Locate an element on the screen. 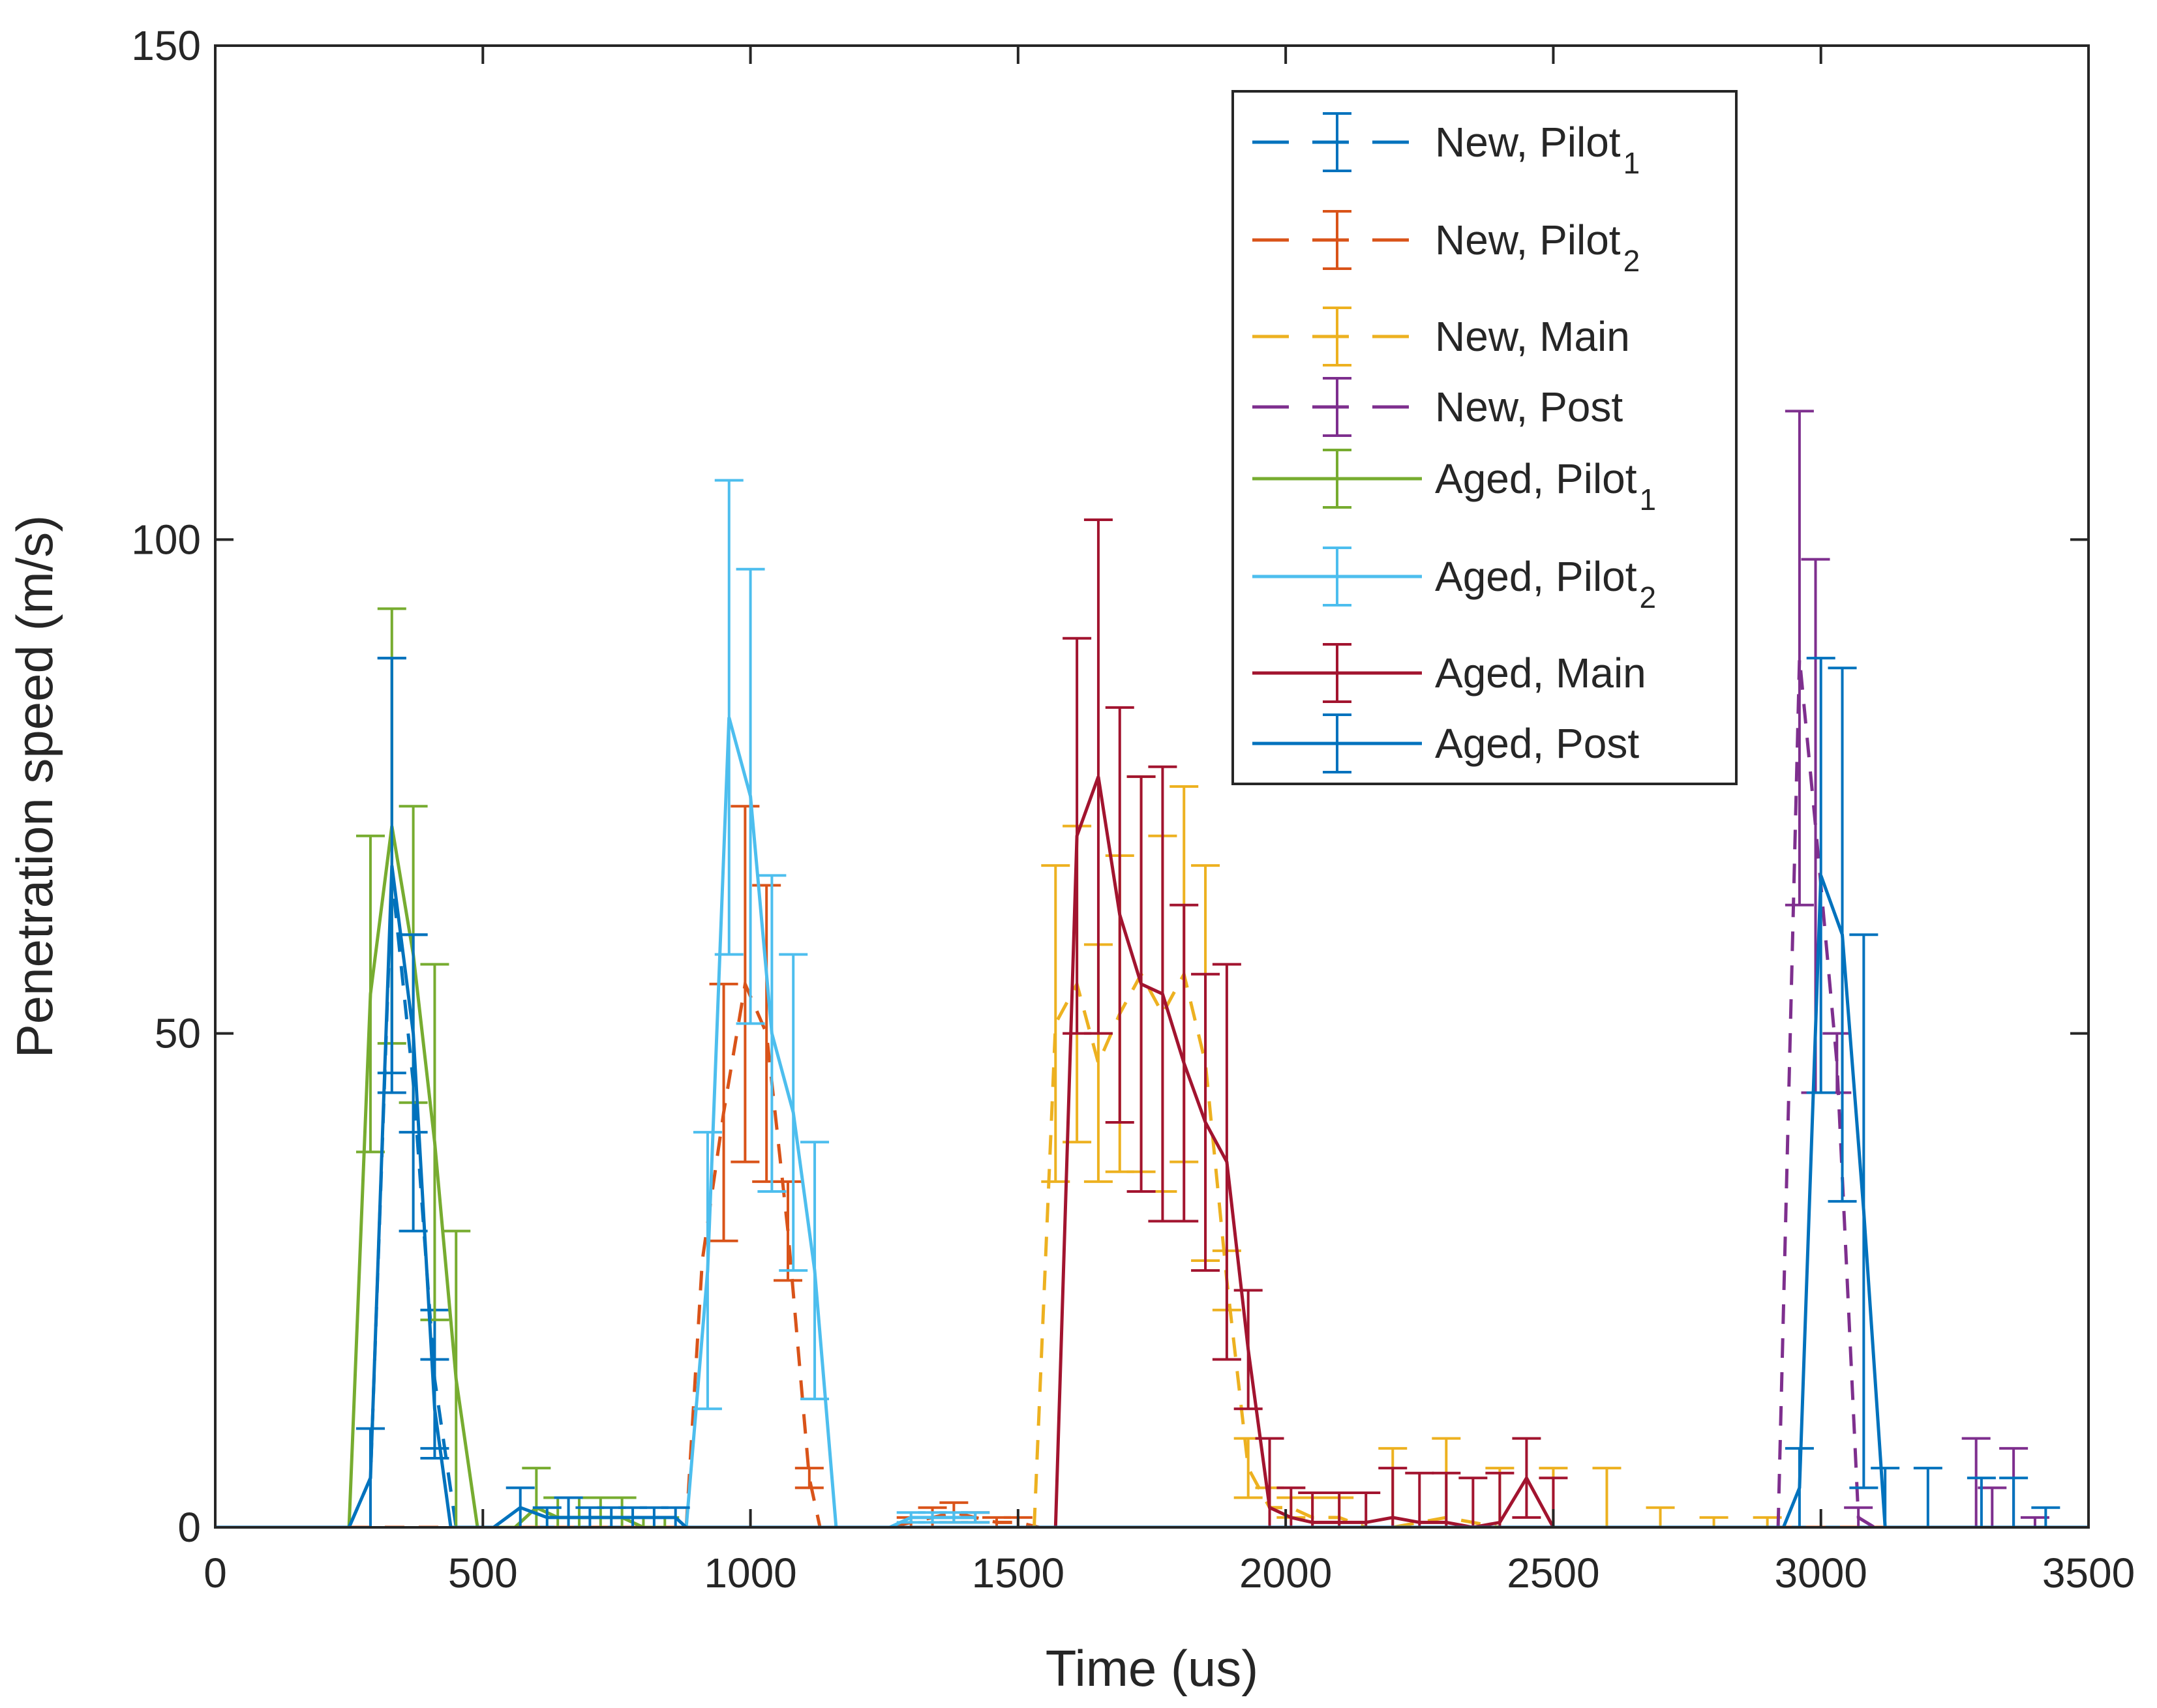  x-tick-label: 2000 is located at coordinates (1285, 1573).